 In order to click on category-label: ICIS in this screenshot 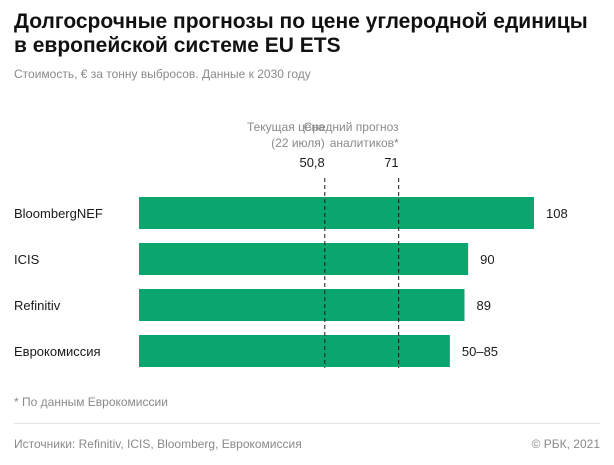, I will do `click(27, 259)`.